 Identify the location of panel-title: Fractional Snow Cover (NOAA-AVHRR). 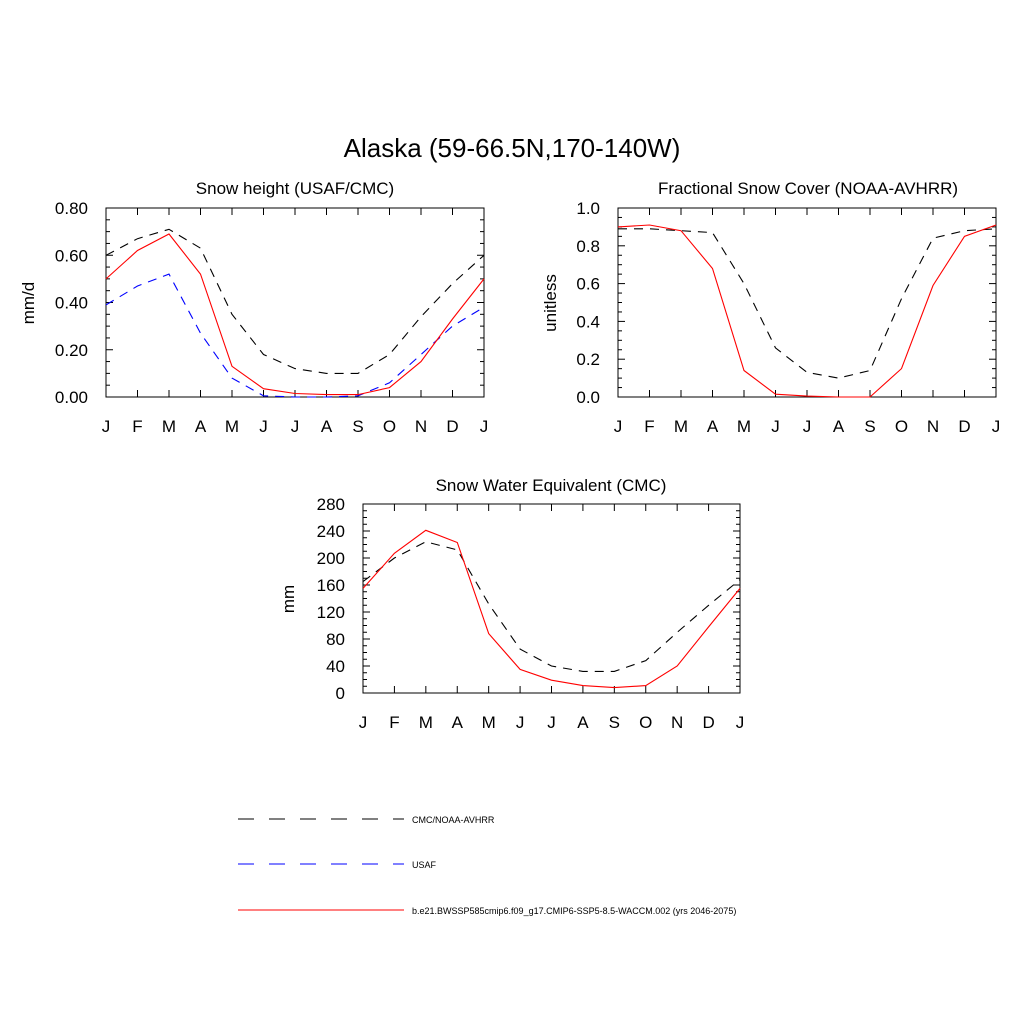
(808, 188).